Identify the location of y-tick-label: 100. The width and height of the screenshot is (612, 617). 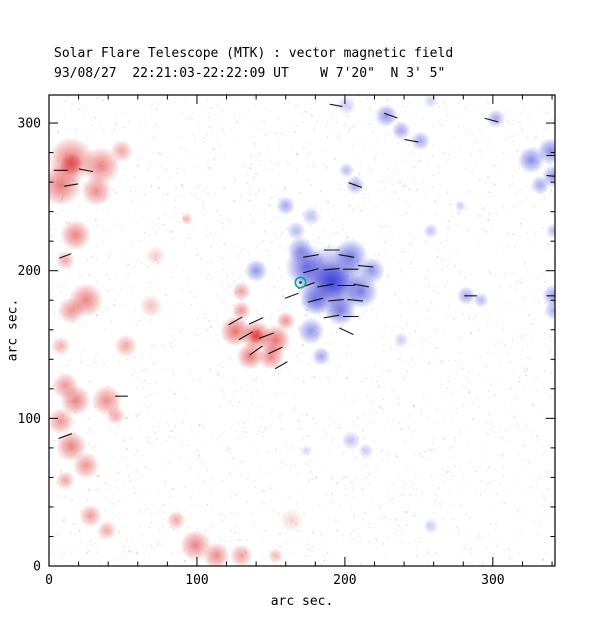
(29, 419).